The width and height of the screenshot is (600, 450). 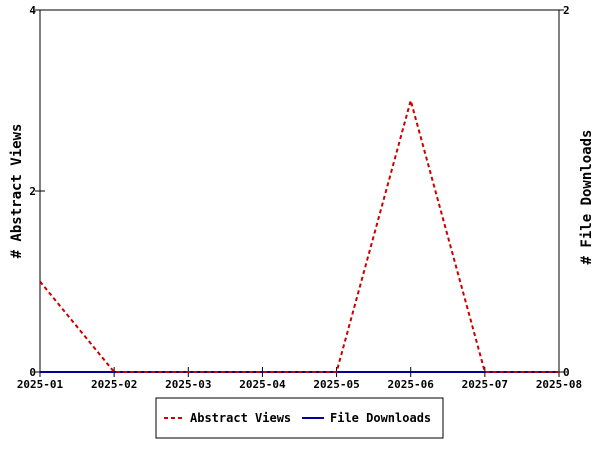 I want to click on x-tick-label: 2025-06, so click(x=411, y=384).